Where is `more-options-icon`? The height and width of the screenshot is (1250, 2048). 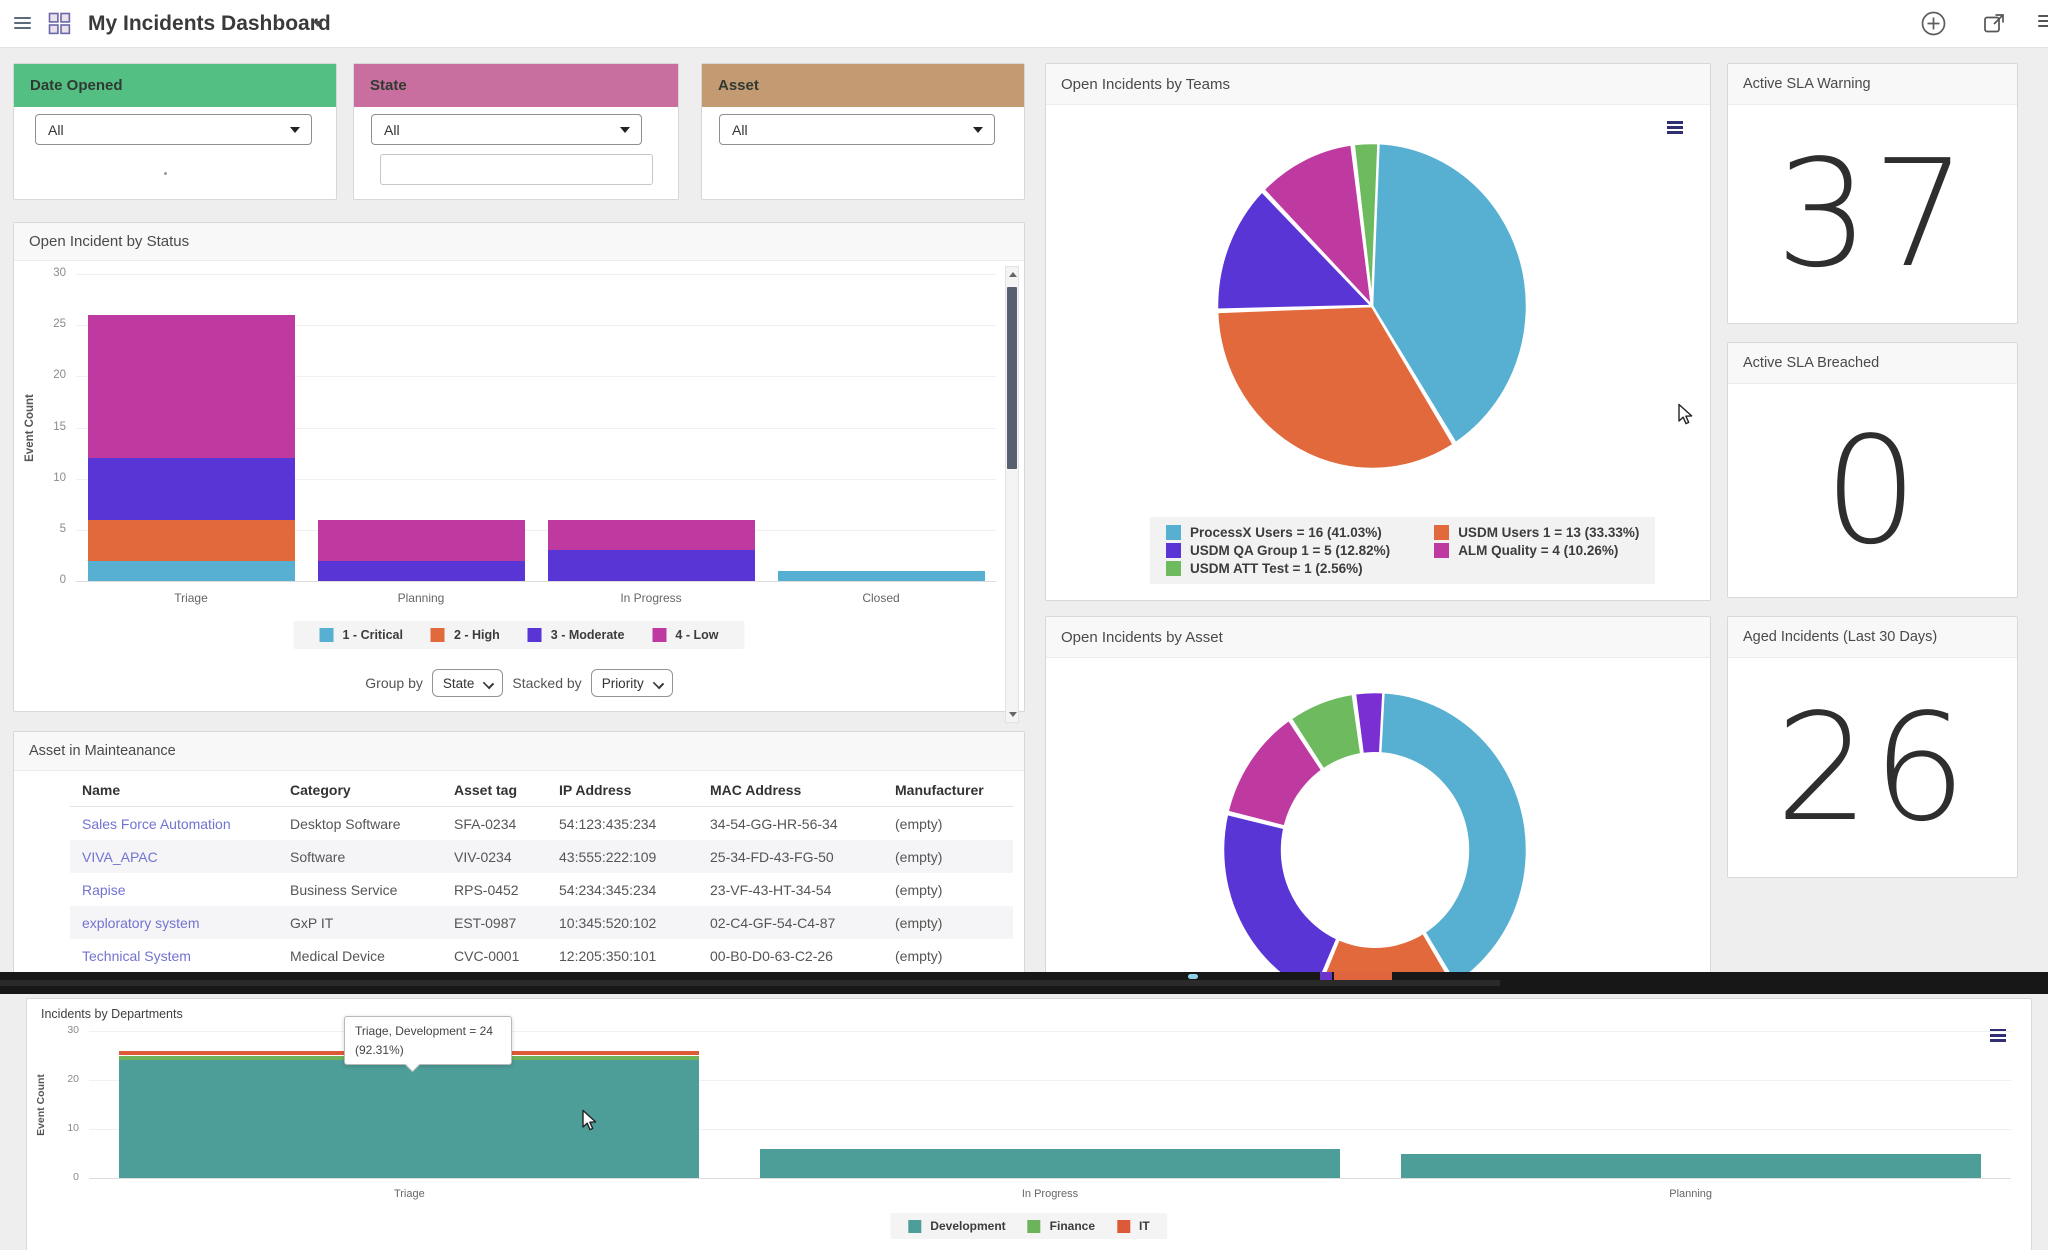 more-options-icon is located at coordinates (2043, 22).